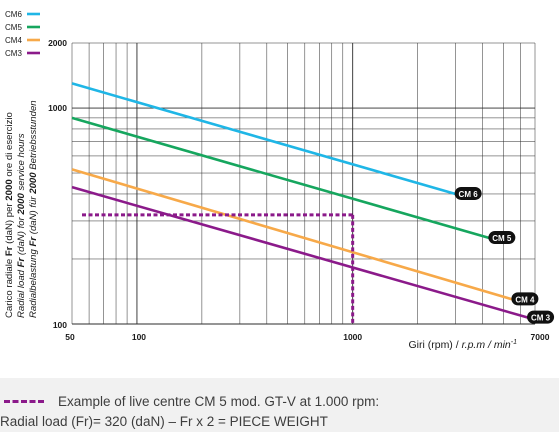  I want to click on y-axis-label-part: (daN) für, so click(33, 215).